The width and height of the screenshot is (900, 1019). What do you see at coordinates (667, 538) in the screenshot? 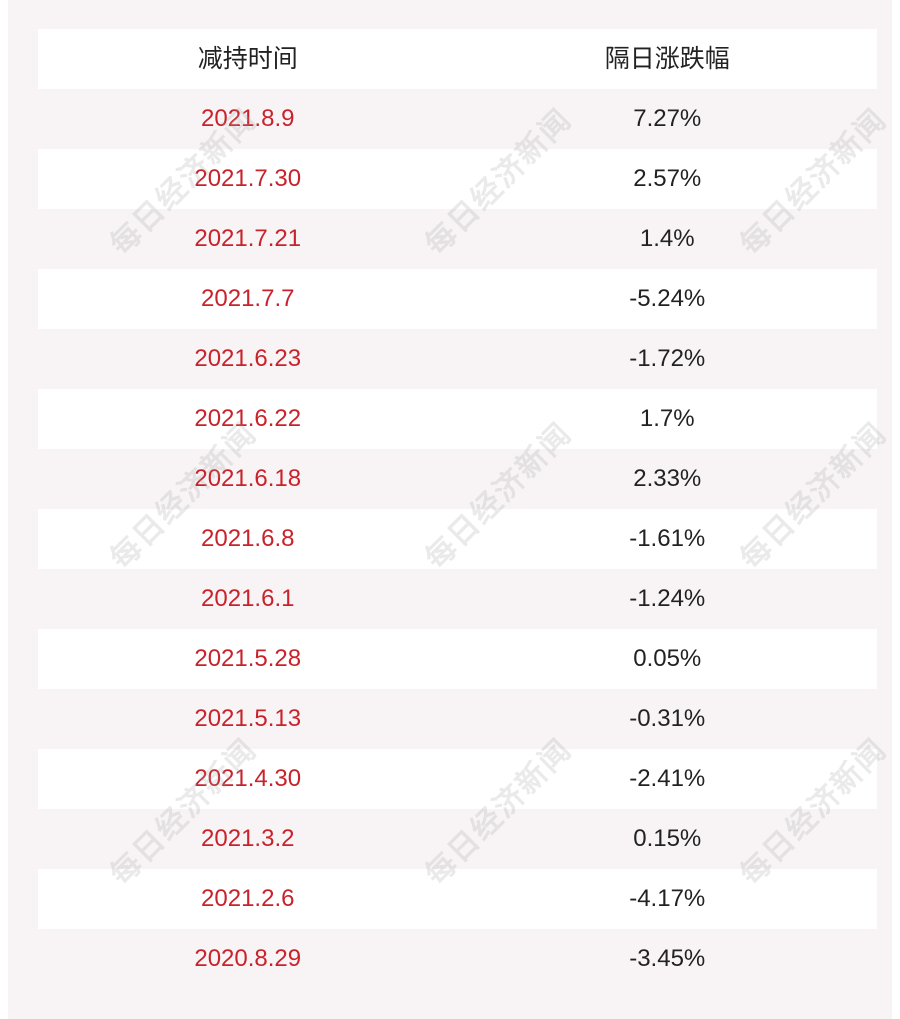
I see `next-day-change: -1.61%` at bounding box center [667, 538].